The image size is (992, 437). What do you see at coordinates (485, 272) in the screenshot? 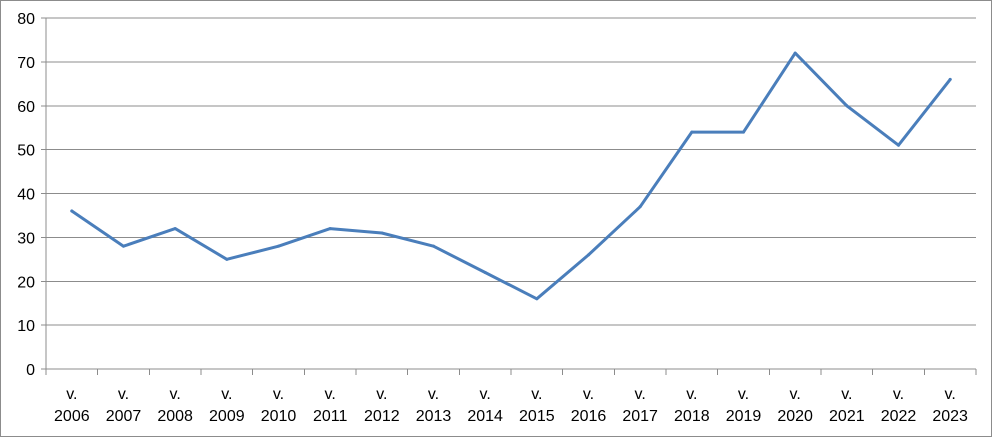
I see `data-point-2014` at bounding box center [485, 272].